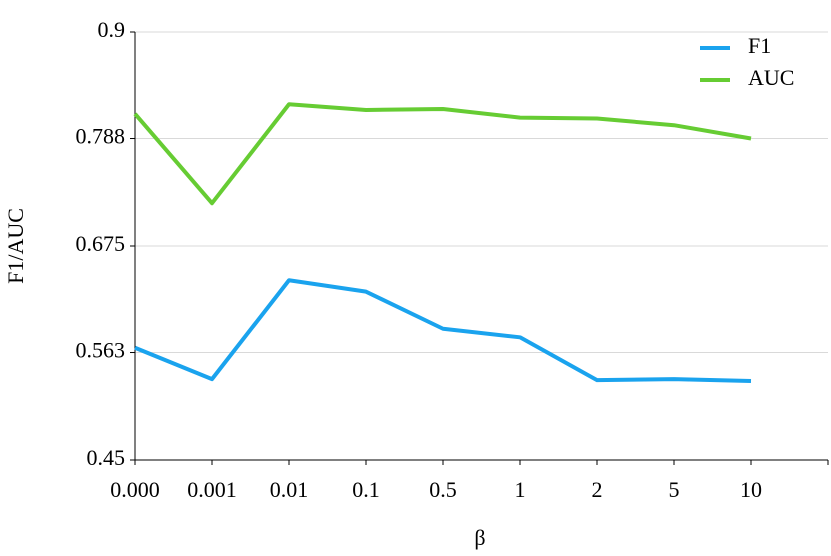 The height and width of the screenshot is (556, 831). What do you see at coordinates (101, 350) in the screenshot?
I see `y-tick-label: 0.563` at bounding box center [101, 350].